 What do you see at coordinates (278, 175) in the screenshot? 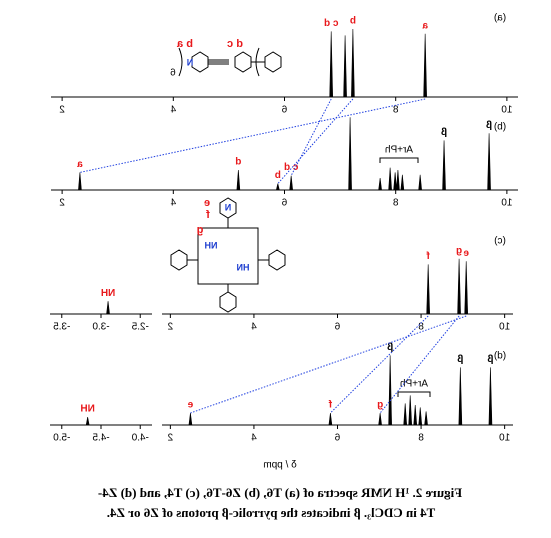
I see `peak-label: b` at bounding box center [278, 175].